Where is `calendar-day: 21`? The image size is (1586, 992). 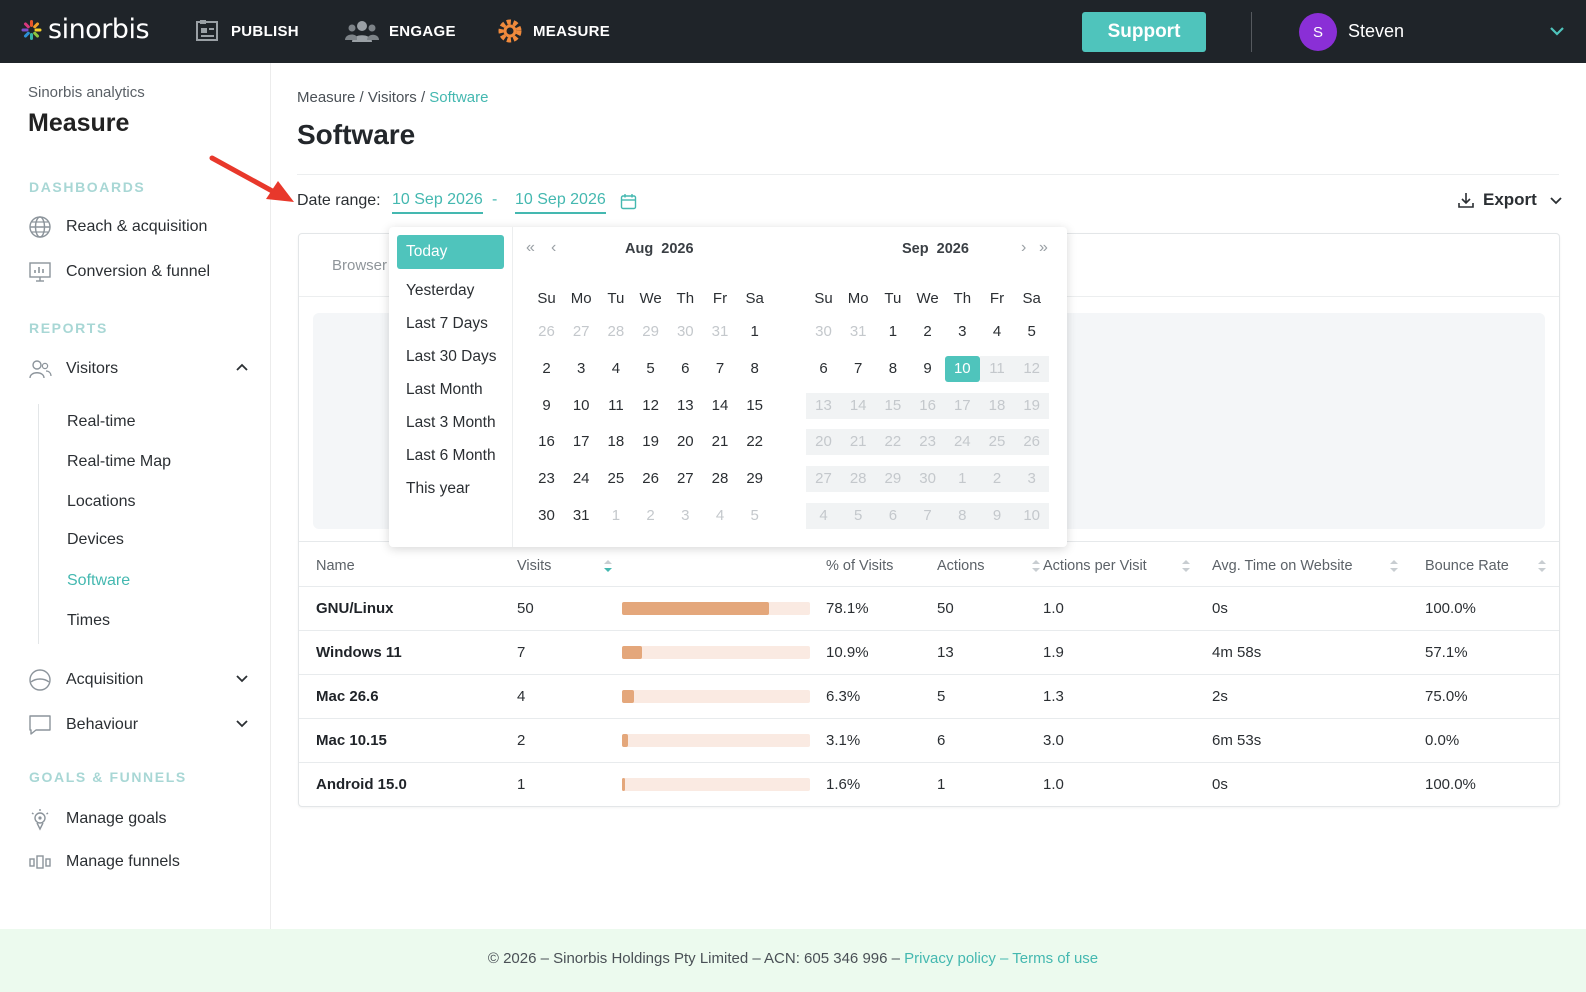
calendar-day: 21 is located at coordinates (720, 442).